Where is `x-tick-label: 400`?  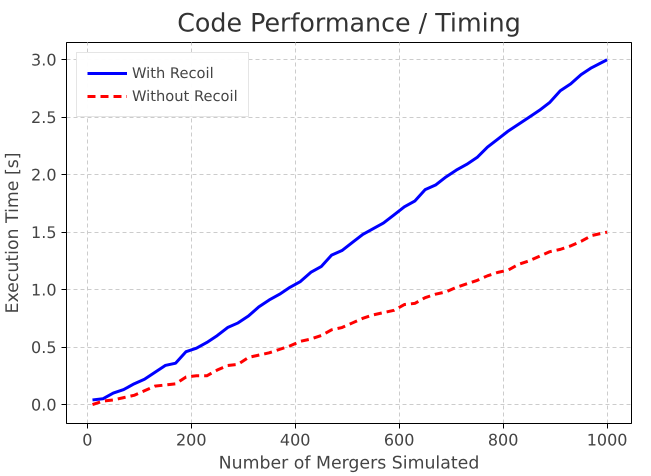 x-tick-label: 400 is located at coordinates (295, 440).